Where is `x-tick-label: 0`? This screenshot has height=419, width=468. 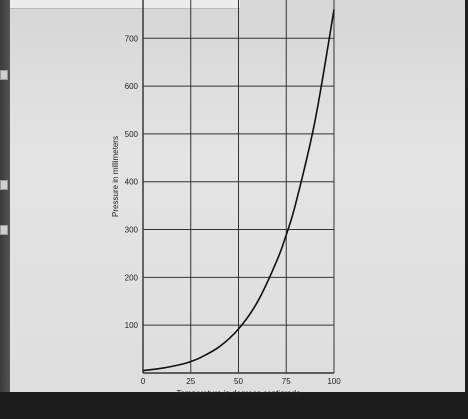
x-tick-label: 0 is located at coordinates (143, 381).